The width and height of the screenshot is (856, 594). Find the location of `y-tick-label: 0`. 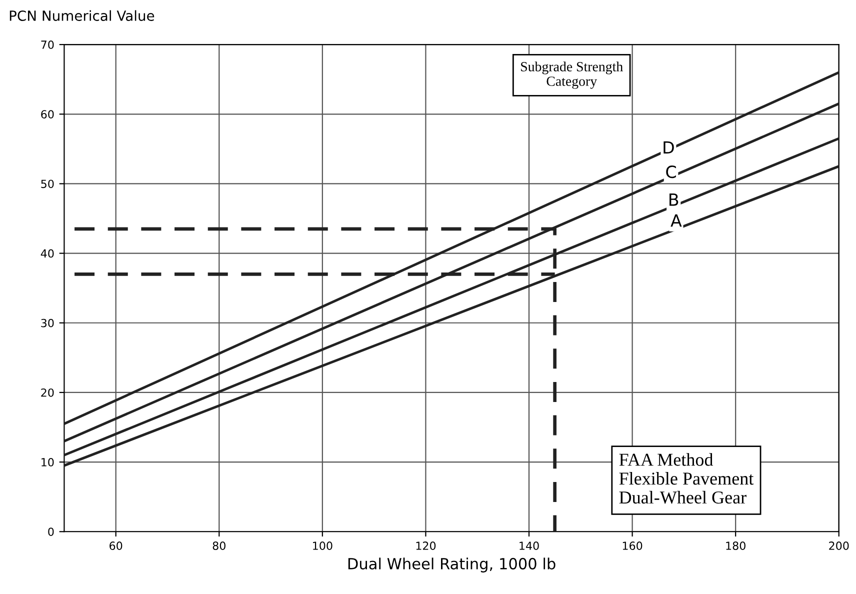

y-tick-label: 0 is located at coordinates (51, 532).